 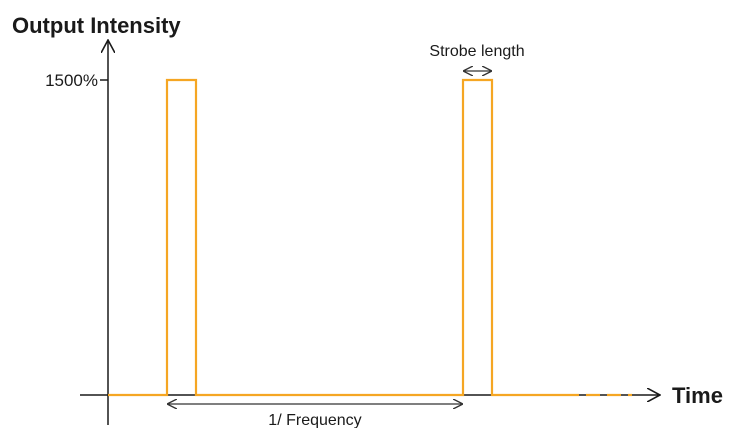 I want to click on period-label: 1/ Frequency, so click(x=314, y=420).